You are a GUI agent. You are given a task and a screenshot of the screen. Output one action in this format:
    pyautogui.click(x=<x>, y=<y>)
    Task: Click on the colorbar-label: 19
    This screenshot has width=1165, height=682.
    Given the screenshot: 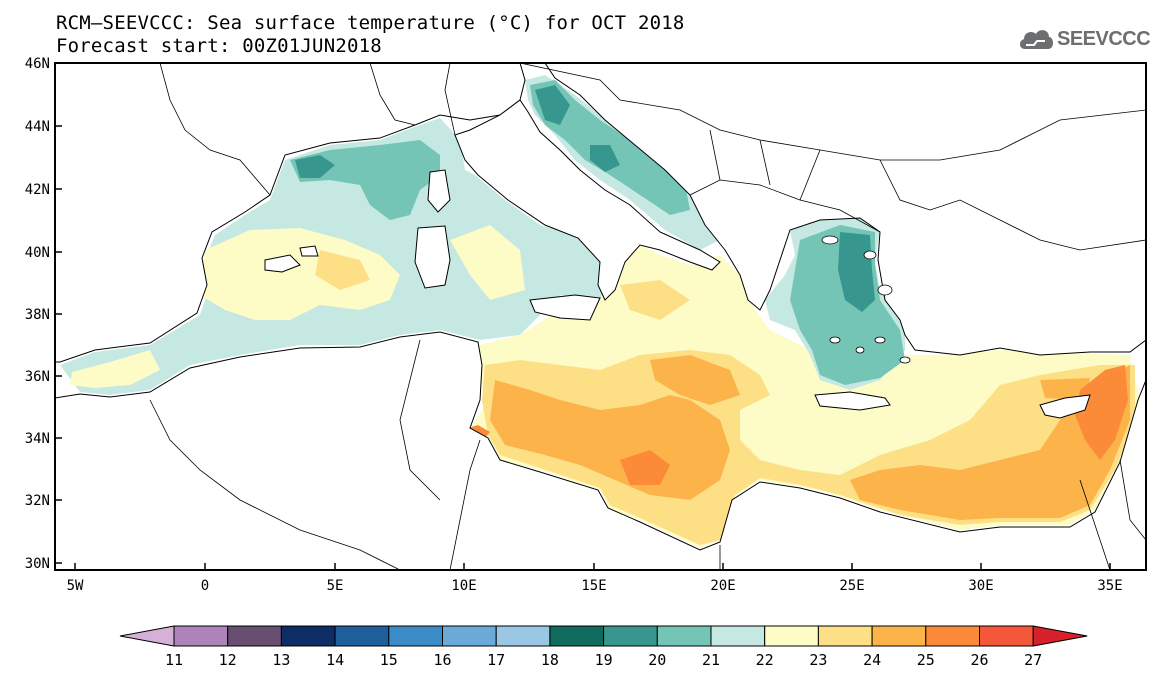 What is the action you would take?
    pyautogui.click(x=604, y=660)
    